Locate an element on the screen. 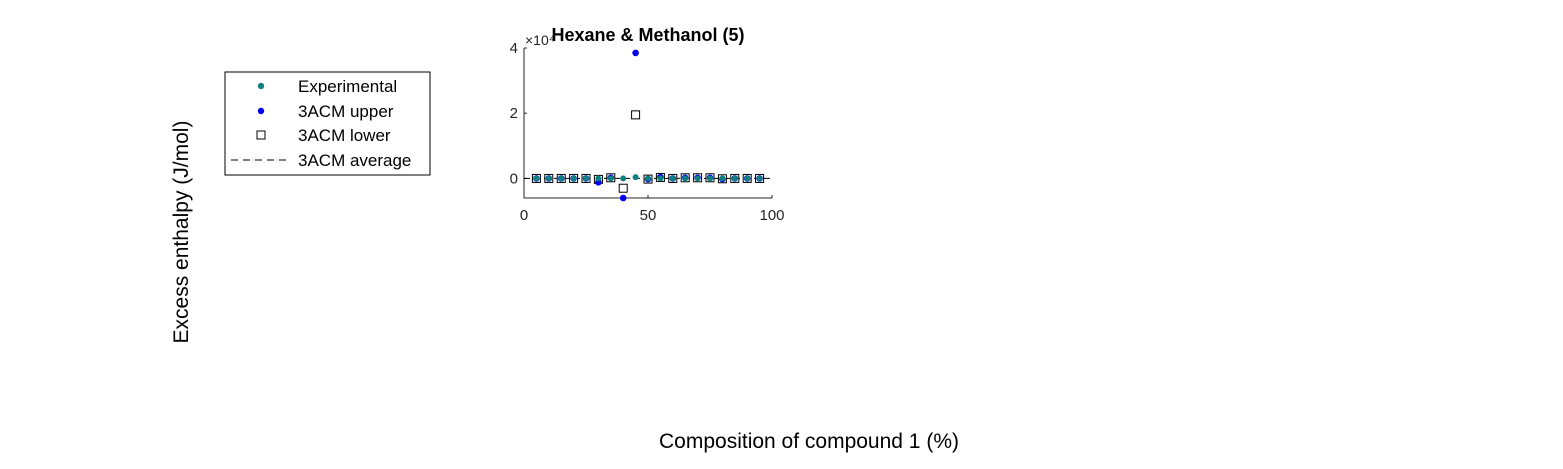  x-tick-label: 100 is located at coordinates (771, 215).